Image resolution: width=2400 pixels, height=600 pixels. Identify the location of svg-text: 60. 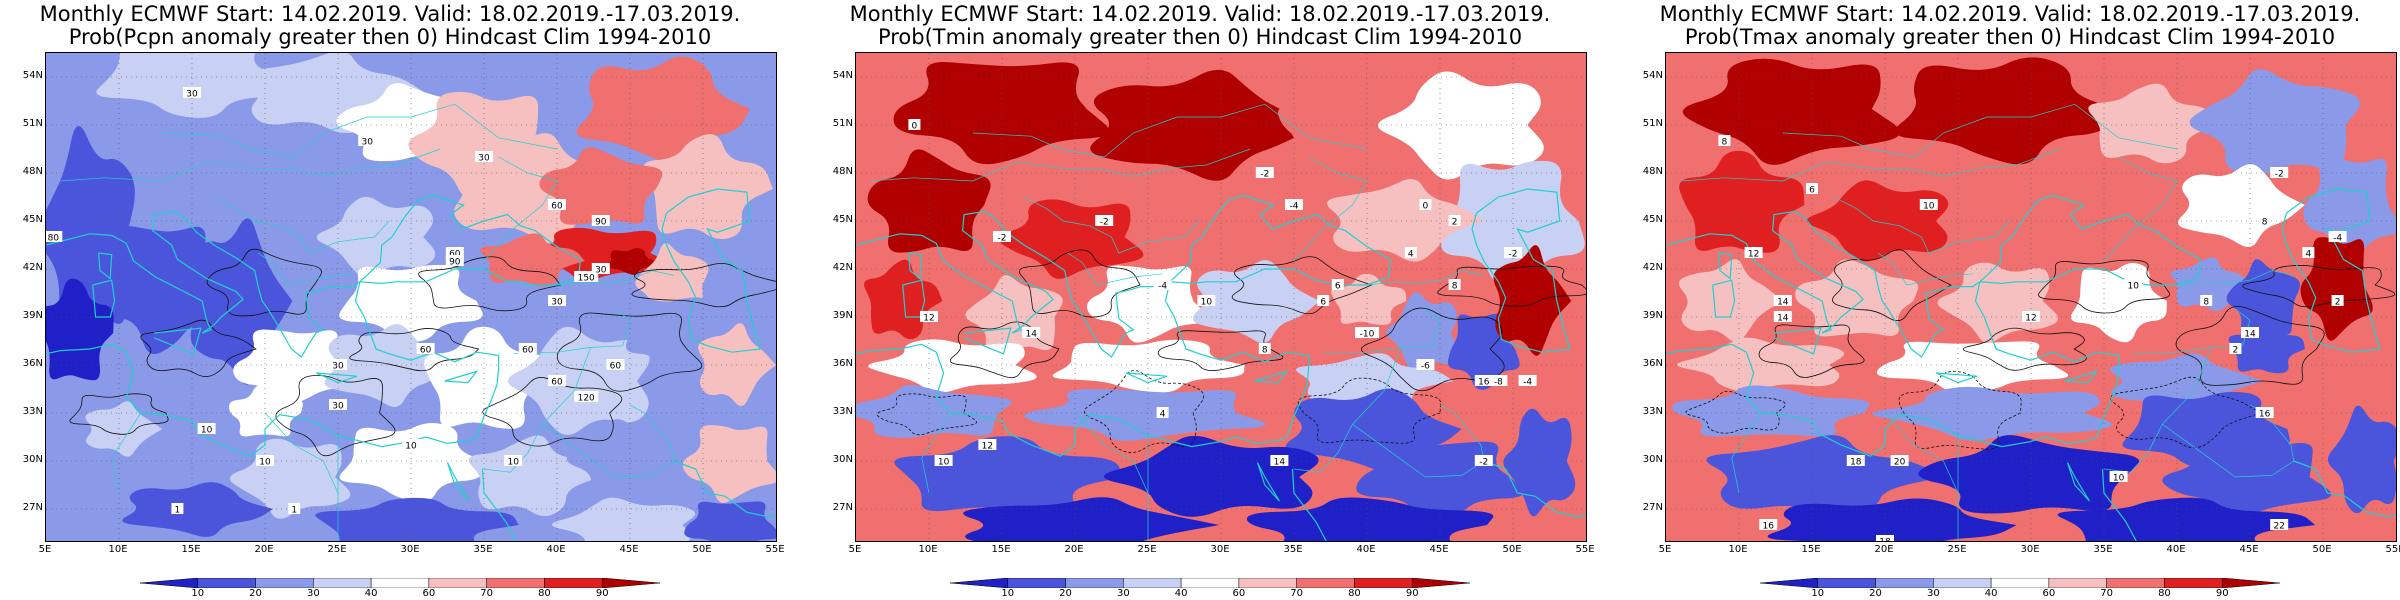
(557, 207).